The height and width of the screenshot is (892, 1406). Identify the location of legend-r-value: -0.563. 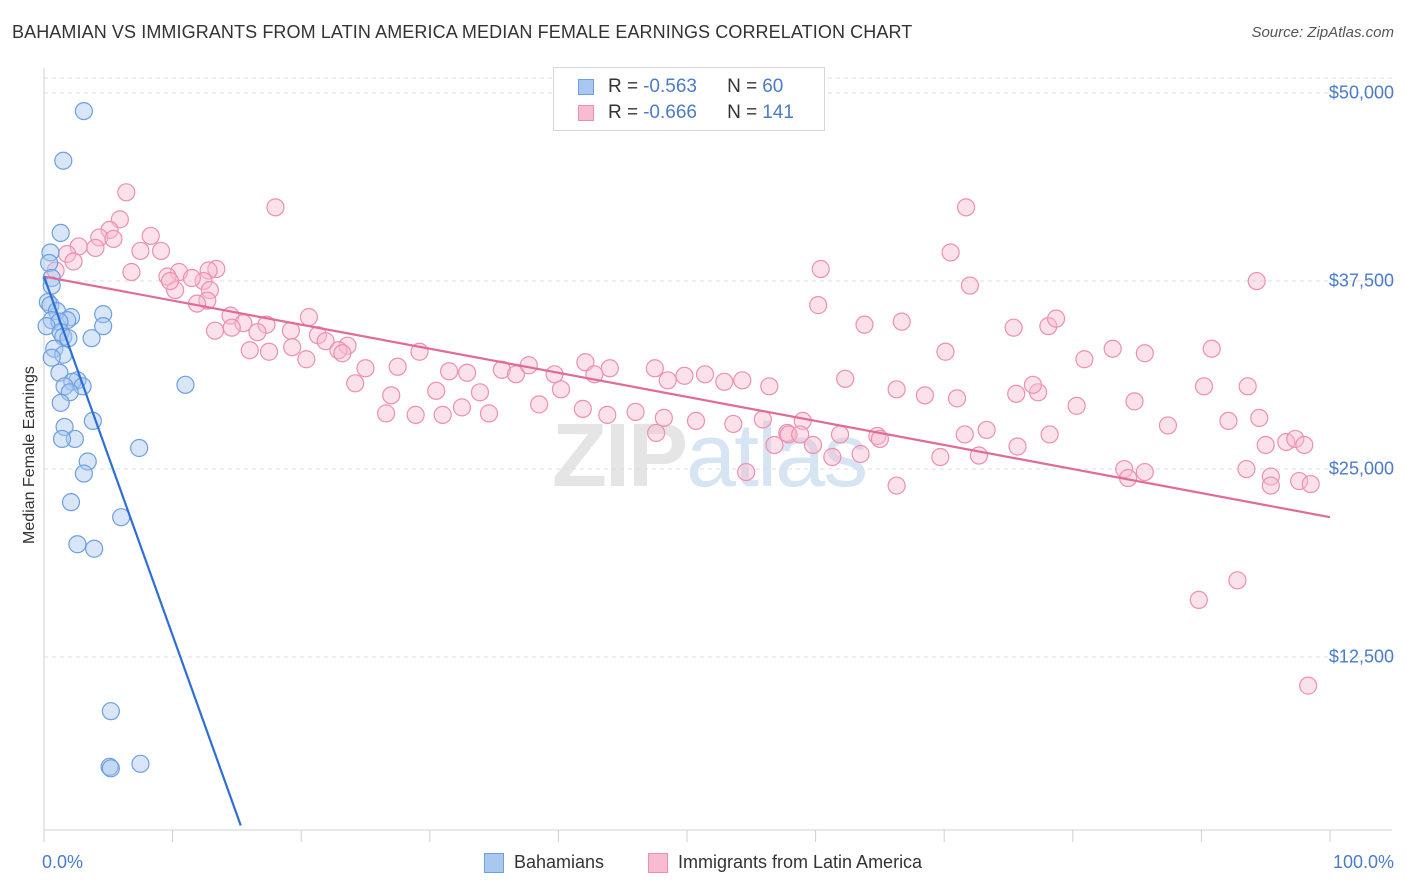
(670, 86).